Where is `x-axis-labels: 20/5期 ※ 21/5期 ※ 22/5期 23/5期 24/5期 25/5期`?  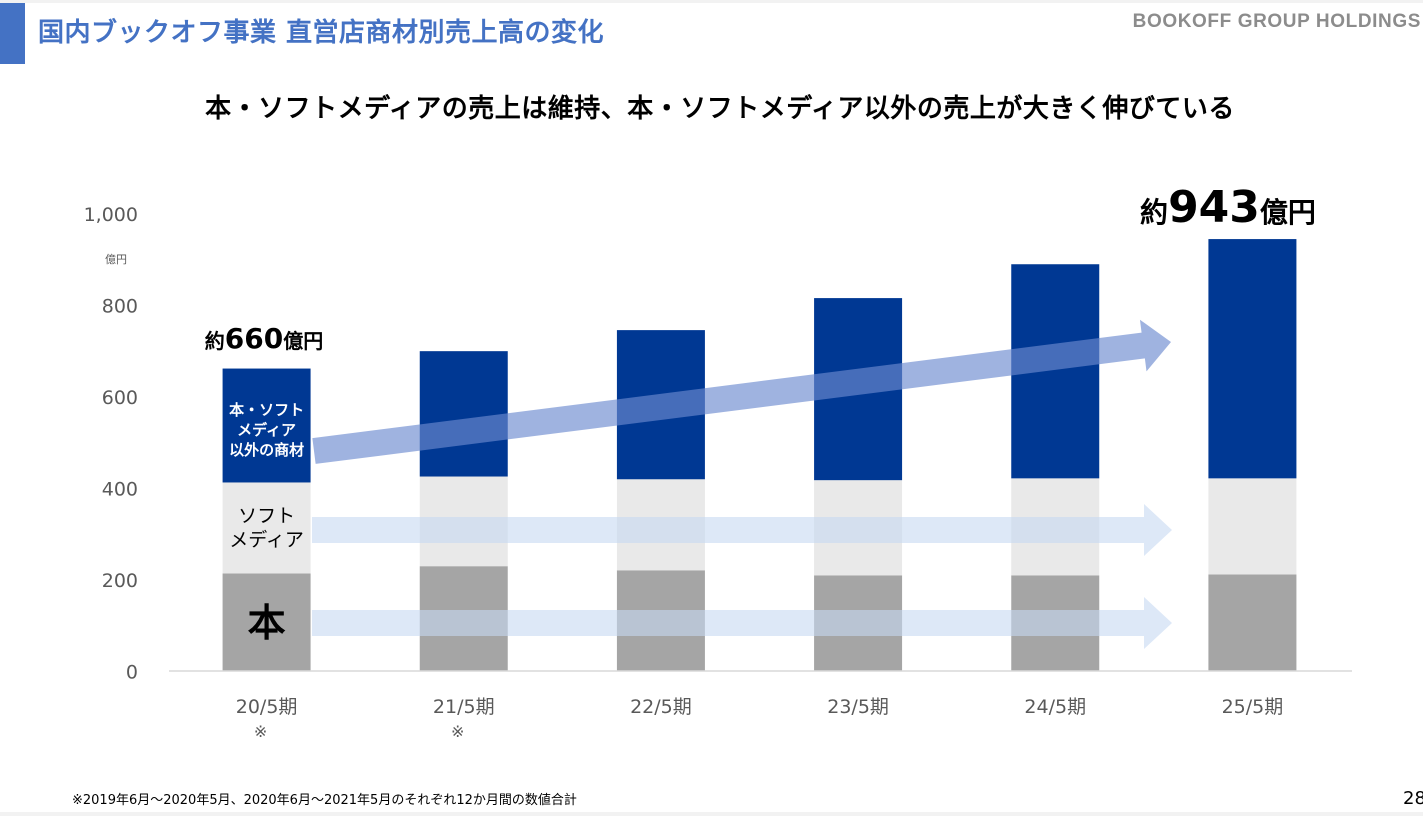
x-axis-labels: 20/5期 ※ 21/5期 ※ 22/5期 23/5期 24/5期 25/5期 is located at coordinates (760, 718).